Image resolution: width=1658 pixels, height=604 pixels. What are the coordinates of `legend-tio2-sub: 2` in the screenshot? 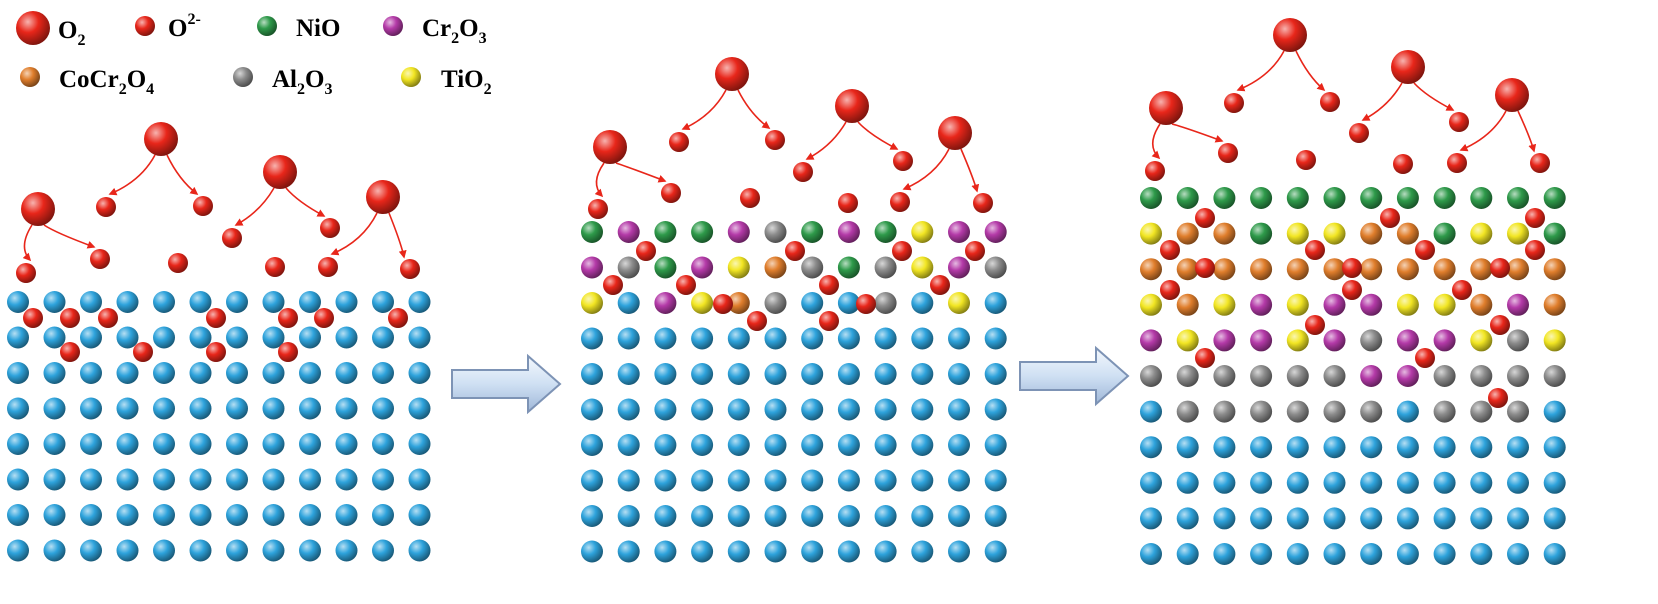 It's located at (488, 89).